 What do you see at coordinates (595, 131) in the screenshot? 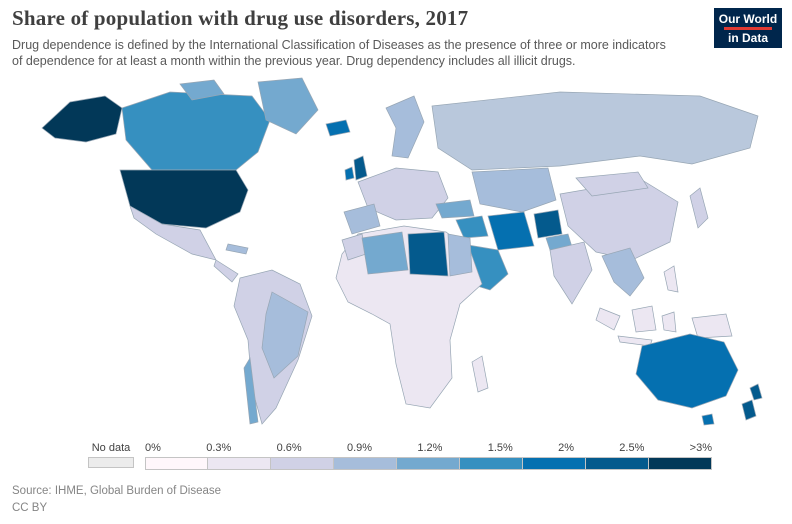
I see `region-russia` at bounding box center [595, 131].